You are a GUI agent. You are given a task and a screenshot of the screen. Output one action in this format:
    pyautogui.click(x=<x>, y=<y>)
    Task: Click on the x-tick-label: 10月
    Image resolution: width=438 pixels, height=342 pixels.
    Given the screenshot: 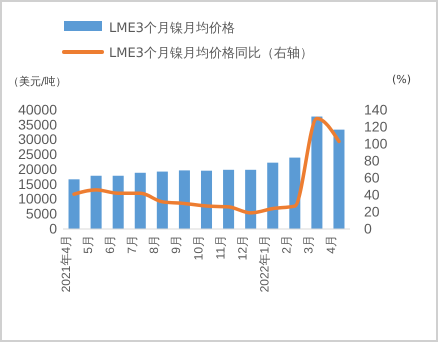 What is the action you would take?
    pyautogui.click(x=198, y=247)
    